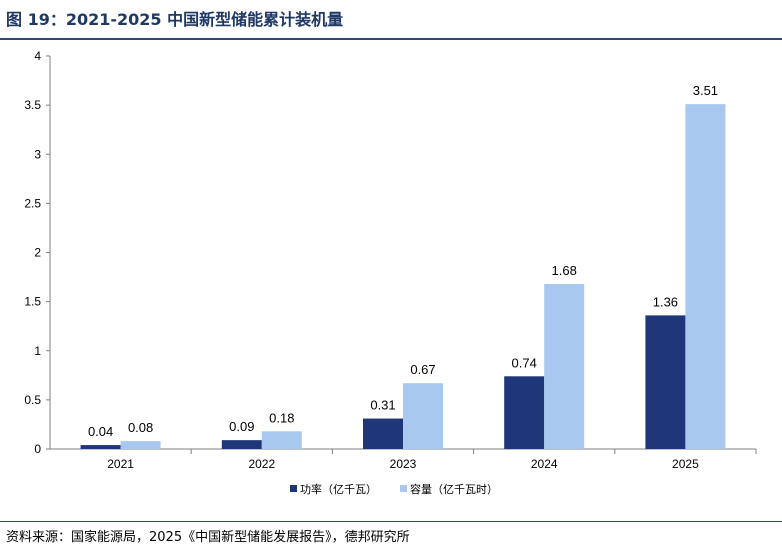 The width and height of the screenshot is (782, 557). Describe the element at coordinates (37, 449) in the screenshot. I see `y-tick-label: 0` at that location.